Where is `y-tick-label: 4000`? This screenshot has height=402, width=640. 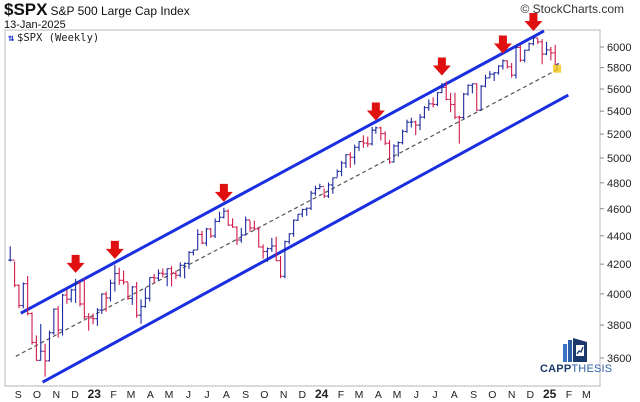 y-tick-label: 4000 is located at coordinates (619, 295).